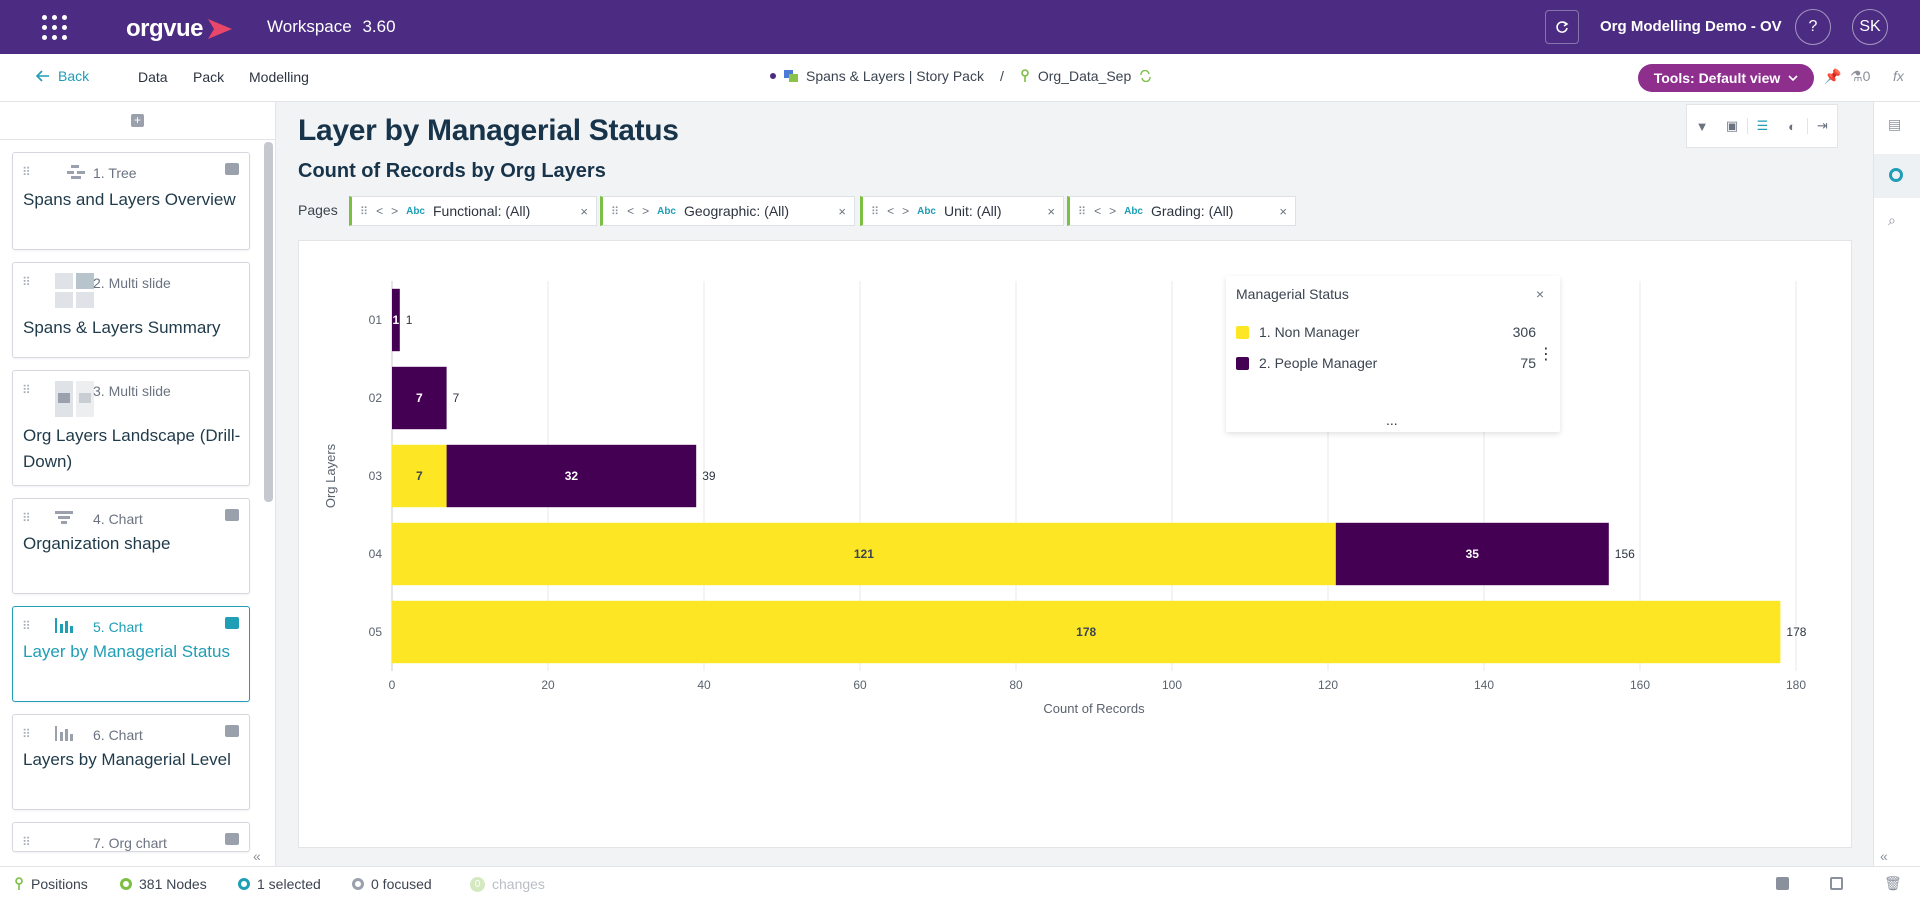  What do you see at coordinates (62, 76) in the screenshot?
I see `back-button: Back` at bounding box center [62, 76].